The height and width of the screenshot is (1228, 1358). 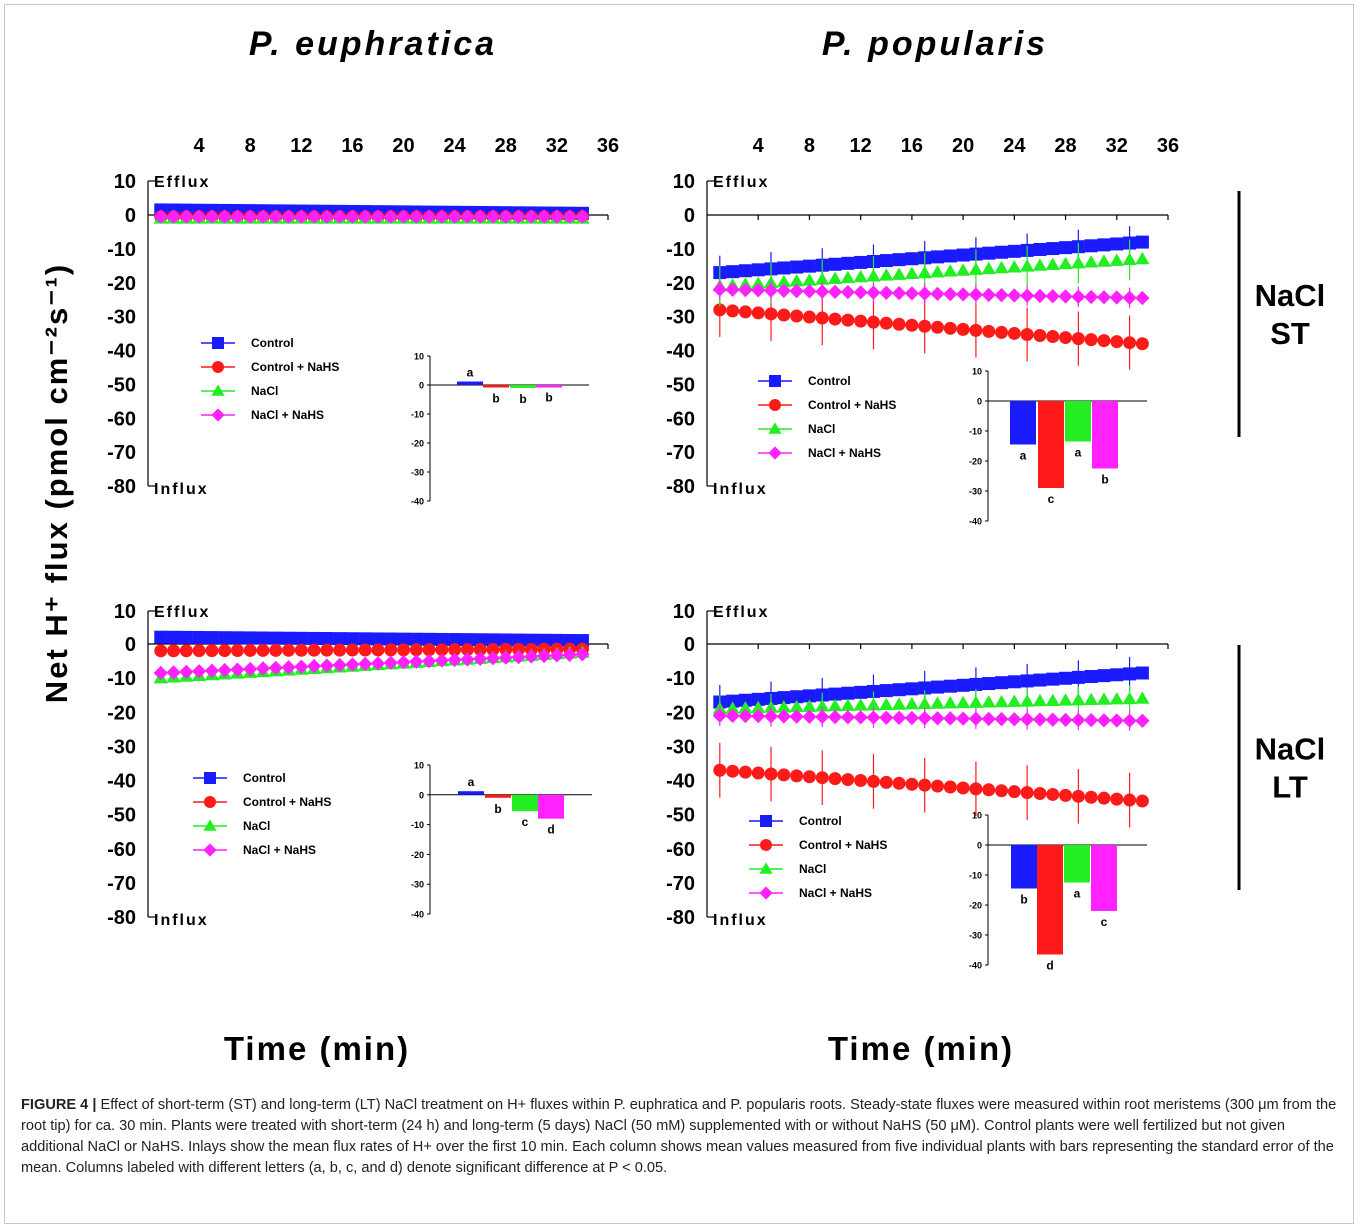 I want to click on legend-label: NaCl, so click(x=256, y=826).